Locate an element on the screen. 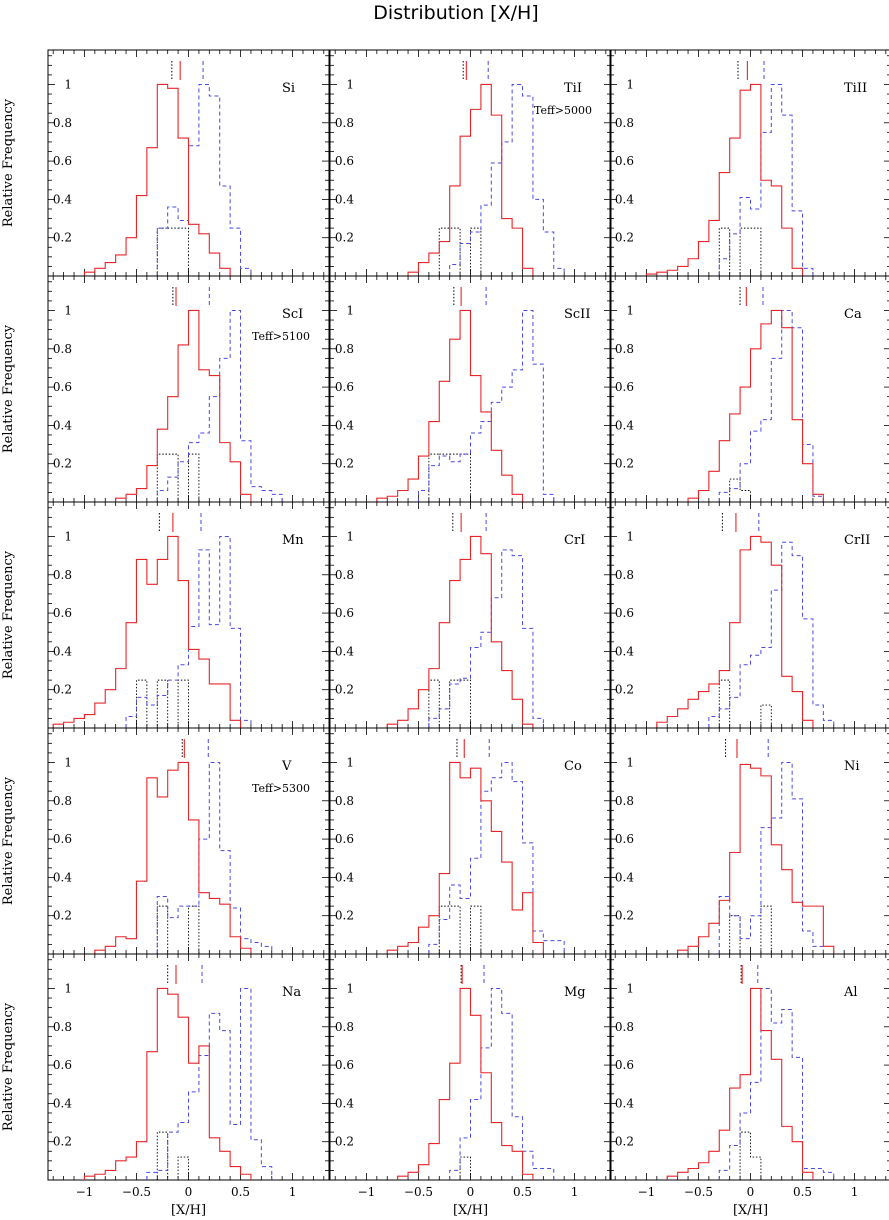  panel-tiii: 0.2 0.4 0.6 0.8 1 TiII is located at coordinates (749, 163).